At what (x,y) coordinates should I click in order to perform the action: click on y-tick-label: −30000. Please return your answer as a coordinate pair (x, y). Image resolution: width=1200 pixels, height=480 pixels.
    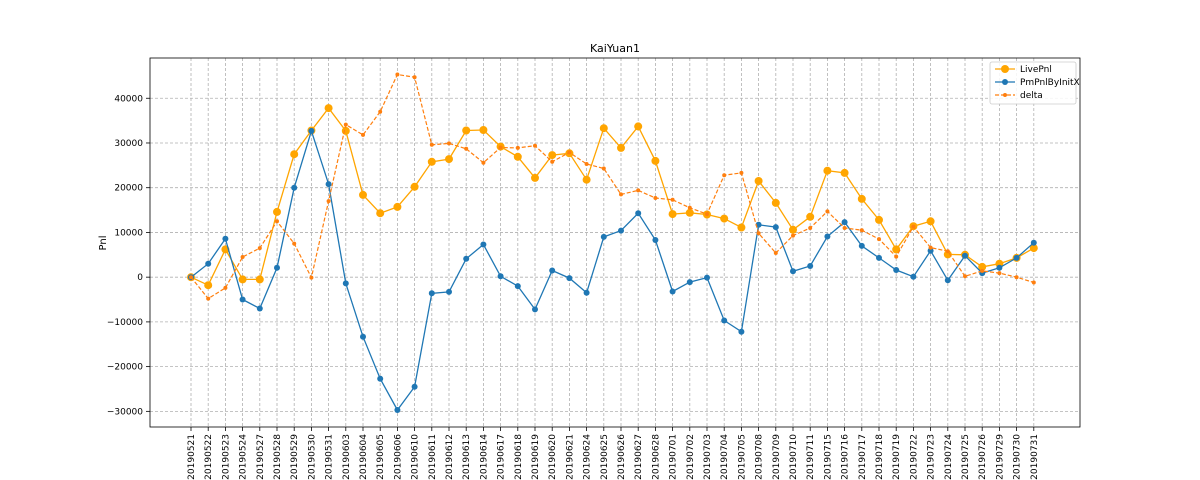
    Looking at the image, I should click on (125, 412).